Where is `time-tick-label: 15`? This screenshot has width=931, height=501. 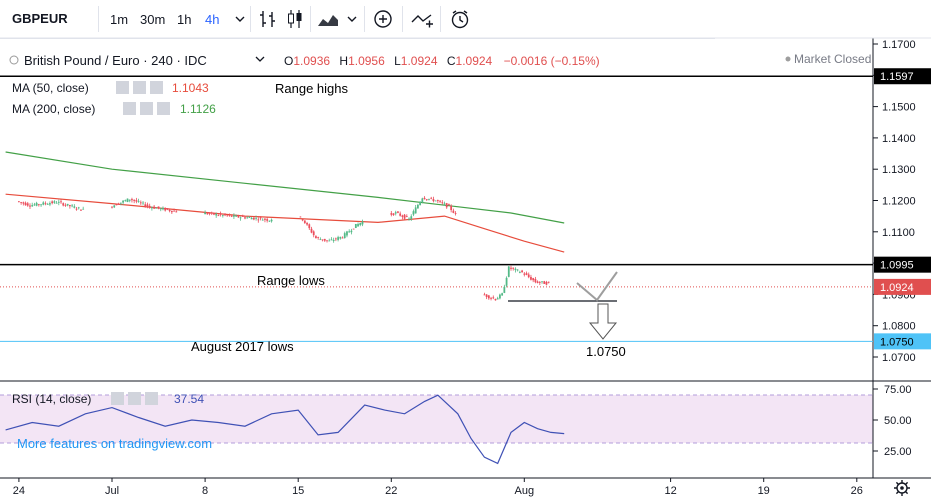
time-tick-label: 15 is located at coordinates (298, 491).